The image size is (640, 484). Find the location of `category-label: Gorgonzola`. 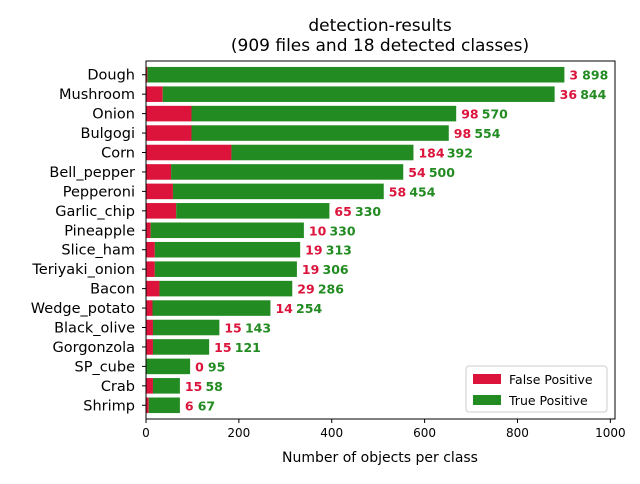

category-label: Gorgonzola is located at coordinates (94, 348).